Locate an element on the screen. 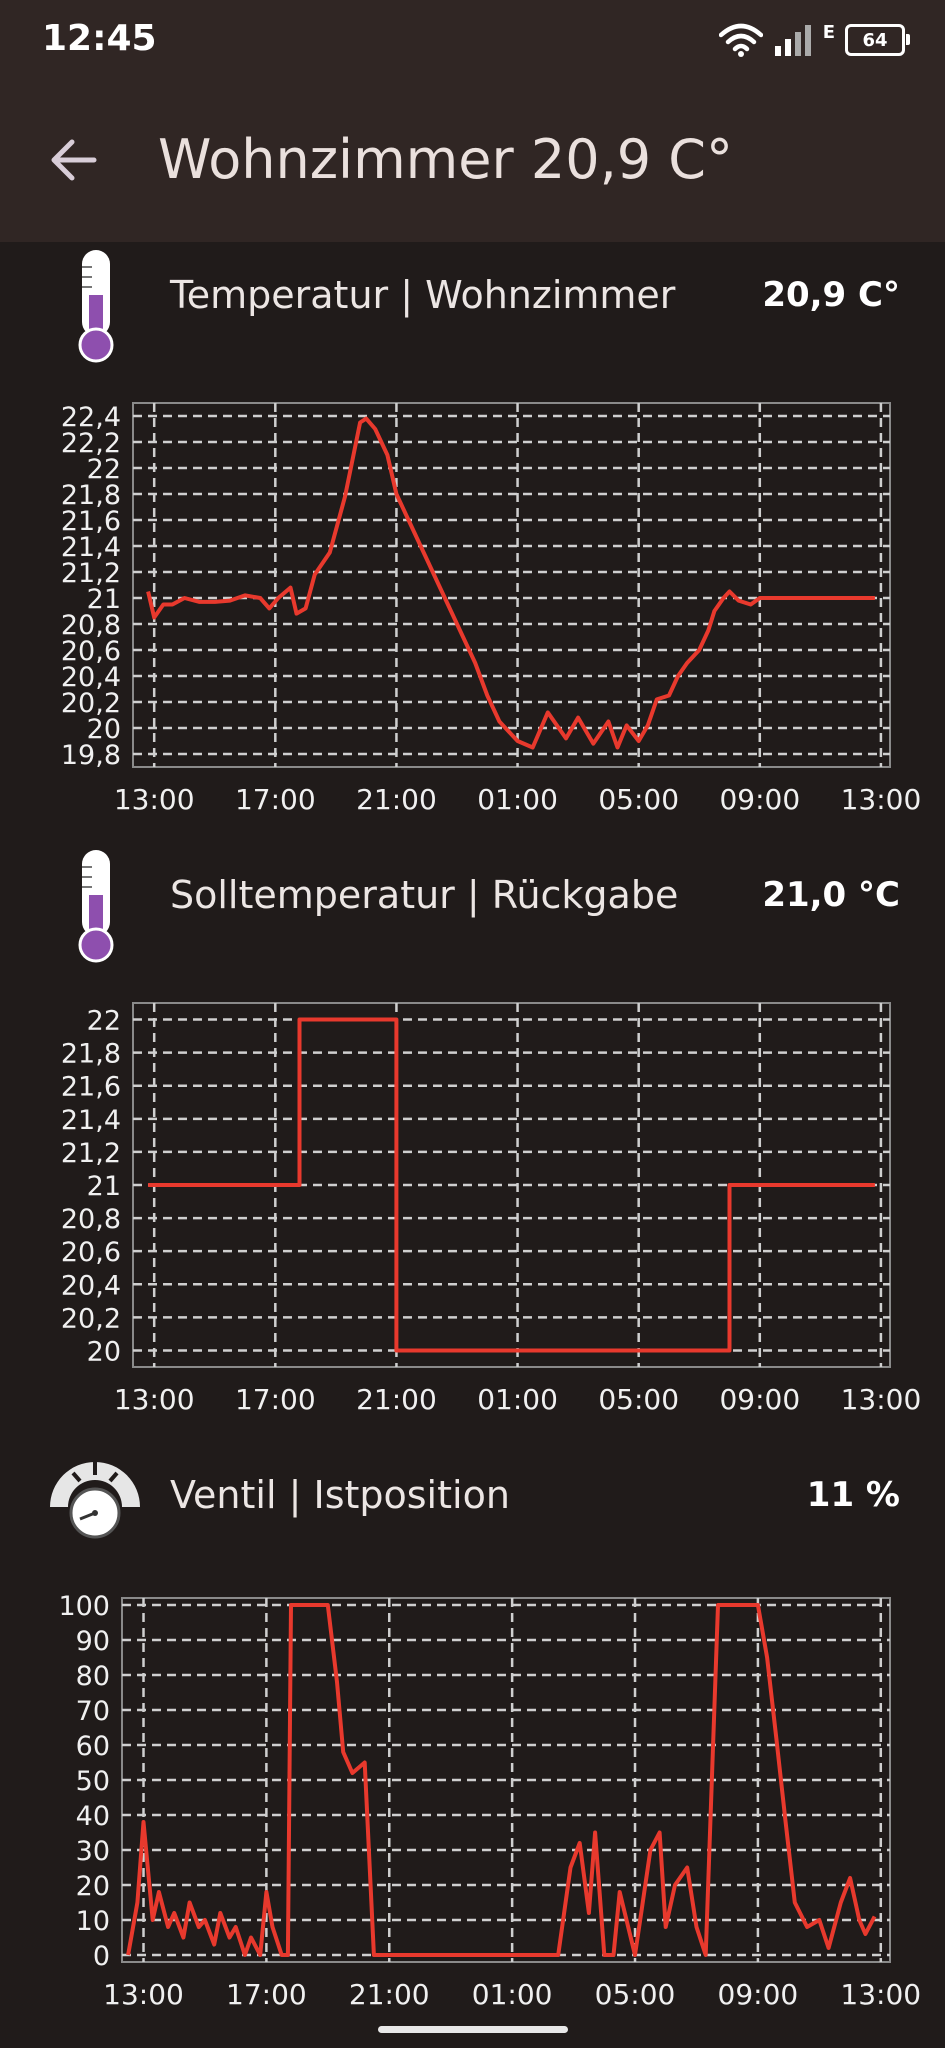 The image size is (945, 2048). plot-frame is located at coordinates (511, 585).